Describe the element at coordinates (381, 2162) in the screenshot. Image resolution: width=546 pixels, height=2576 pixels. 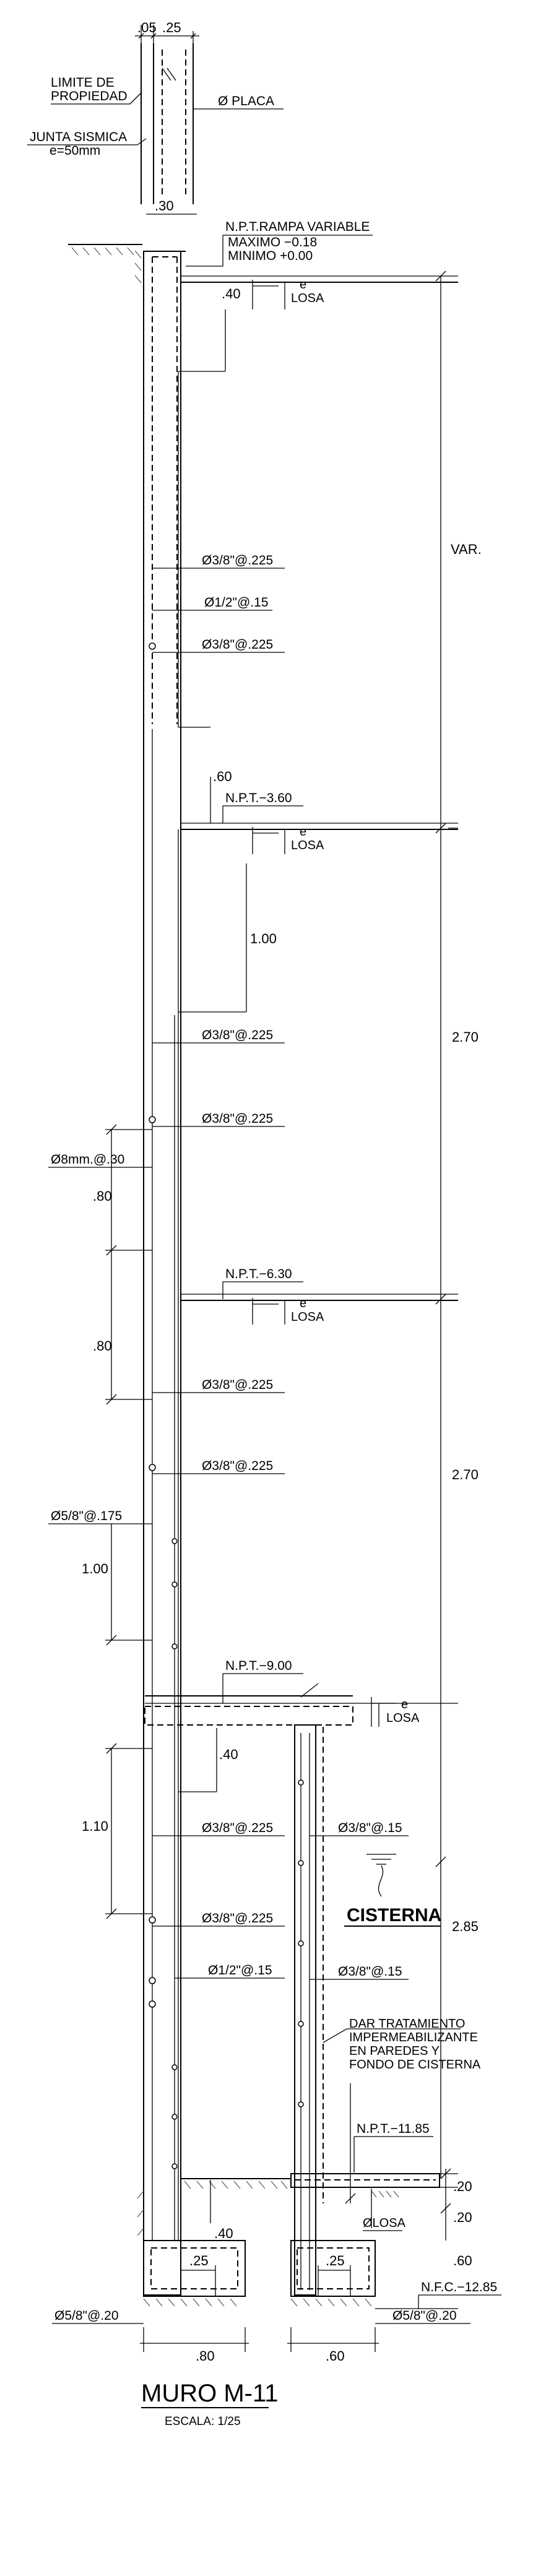
I see `level-1185: N.P.T.−11.85 ØLOSA .20 .20` at that location.